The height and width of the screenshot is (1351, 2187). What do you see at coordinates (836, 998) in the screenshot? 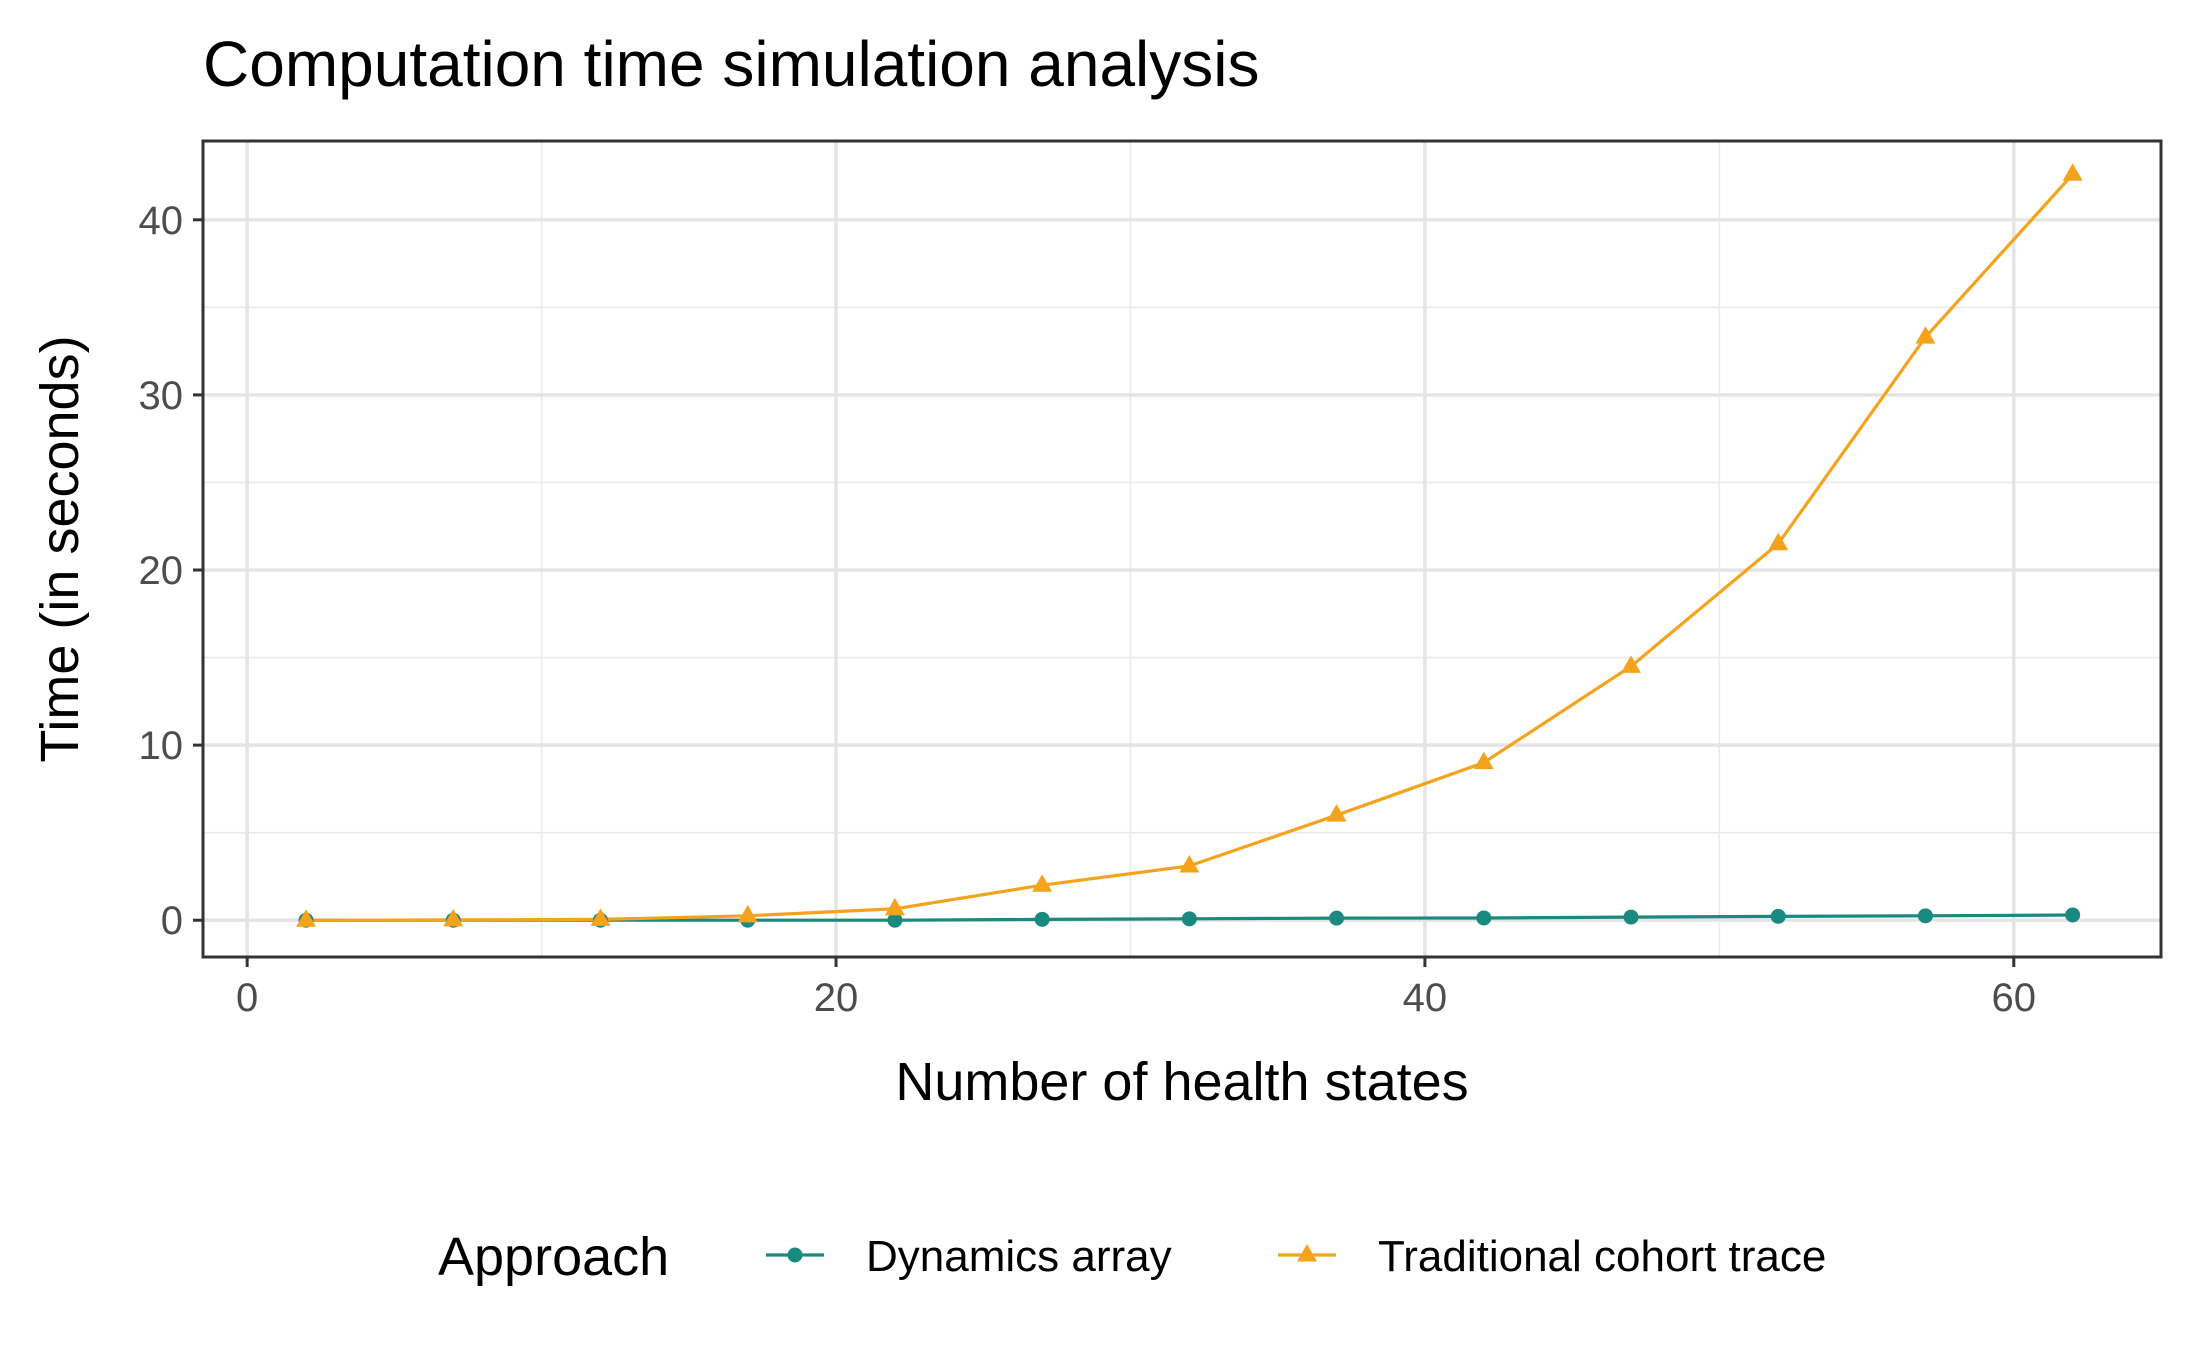
I see `x-tick-label: 20` at bounding box center [836, 998].